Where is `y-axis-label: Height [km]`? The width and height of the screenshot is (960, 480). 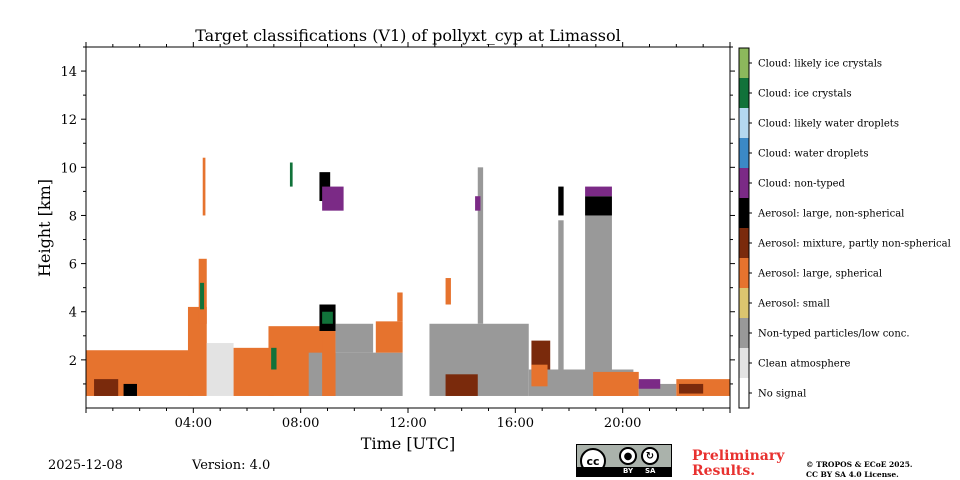
y-axis-label: Height [km] is located at coordinates (44, 228).